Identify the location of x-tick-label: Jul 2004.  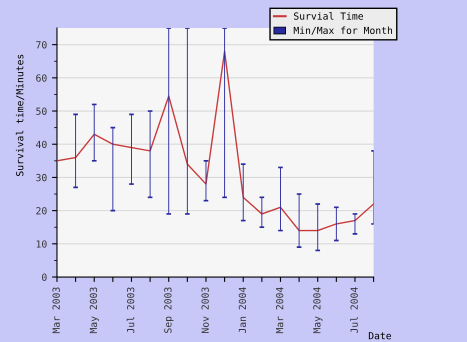
(354, 310).